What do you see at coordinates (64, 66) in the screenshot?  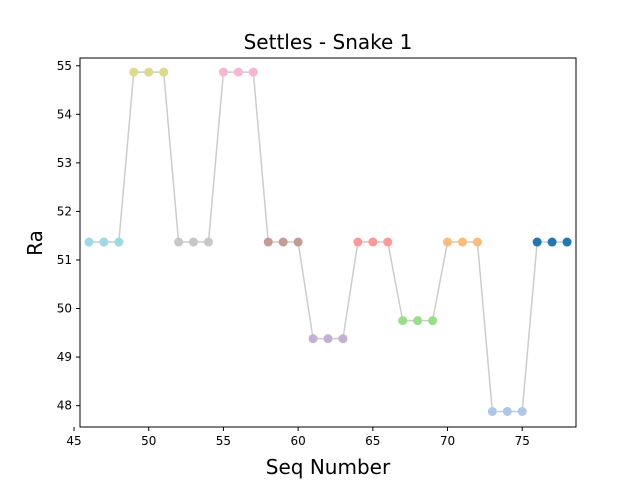 I see `y-tick-label: 55` at bounding box center [64, 66].